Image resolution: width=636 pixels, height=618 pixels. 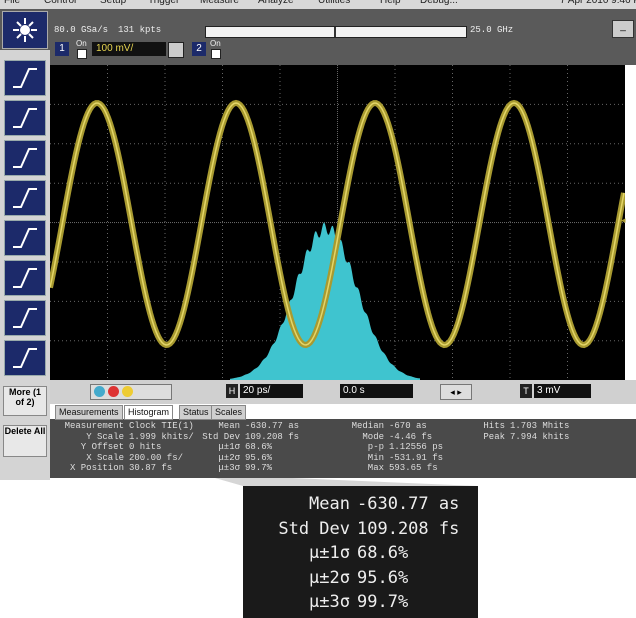 What do you see at coordinates (12, 3) in the screenshot?
I see `menu-item: File` at bounding box center [12, 3].